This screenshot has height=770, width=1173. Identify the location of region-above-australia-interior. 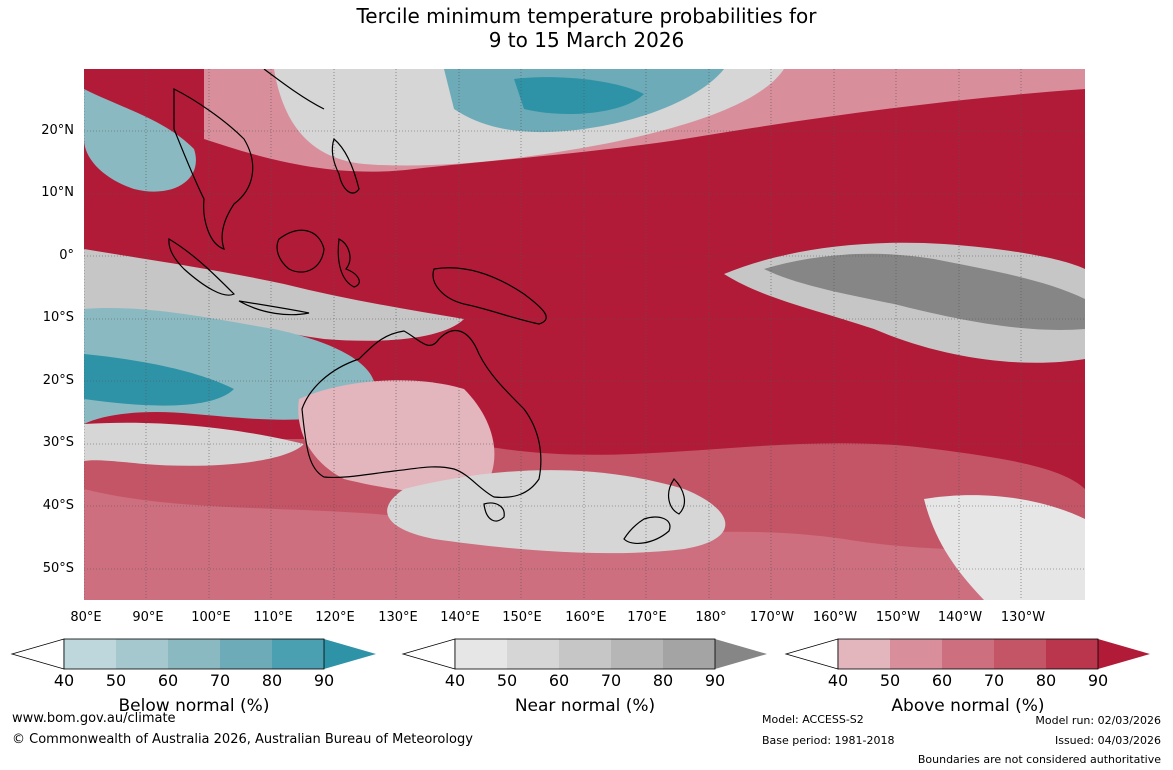
(396, 437).